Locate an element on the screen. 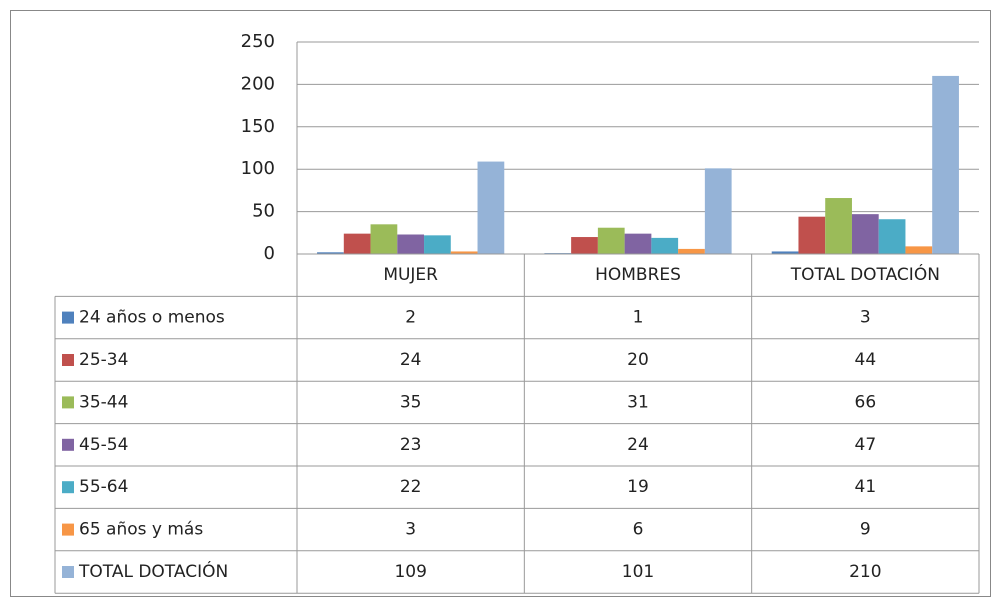  legend-label: 24 años o menos is located at coordinates (152, 318).